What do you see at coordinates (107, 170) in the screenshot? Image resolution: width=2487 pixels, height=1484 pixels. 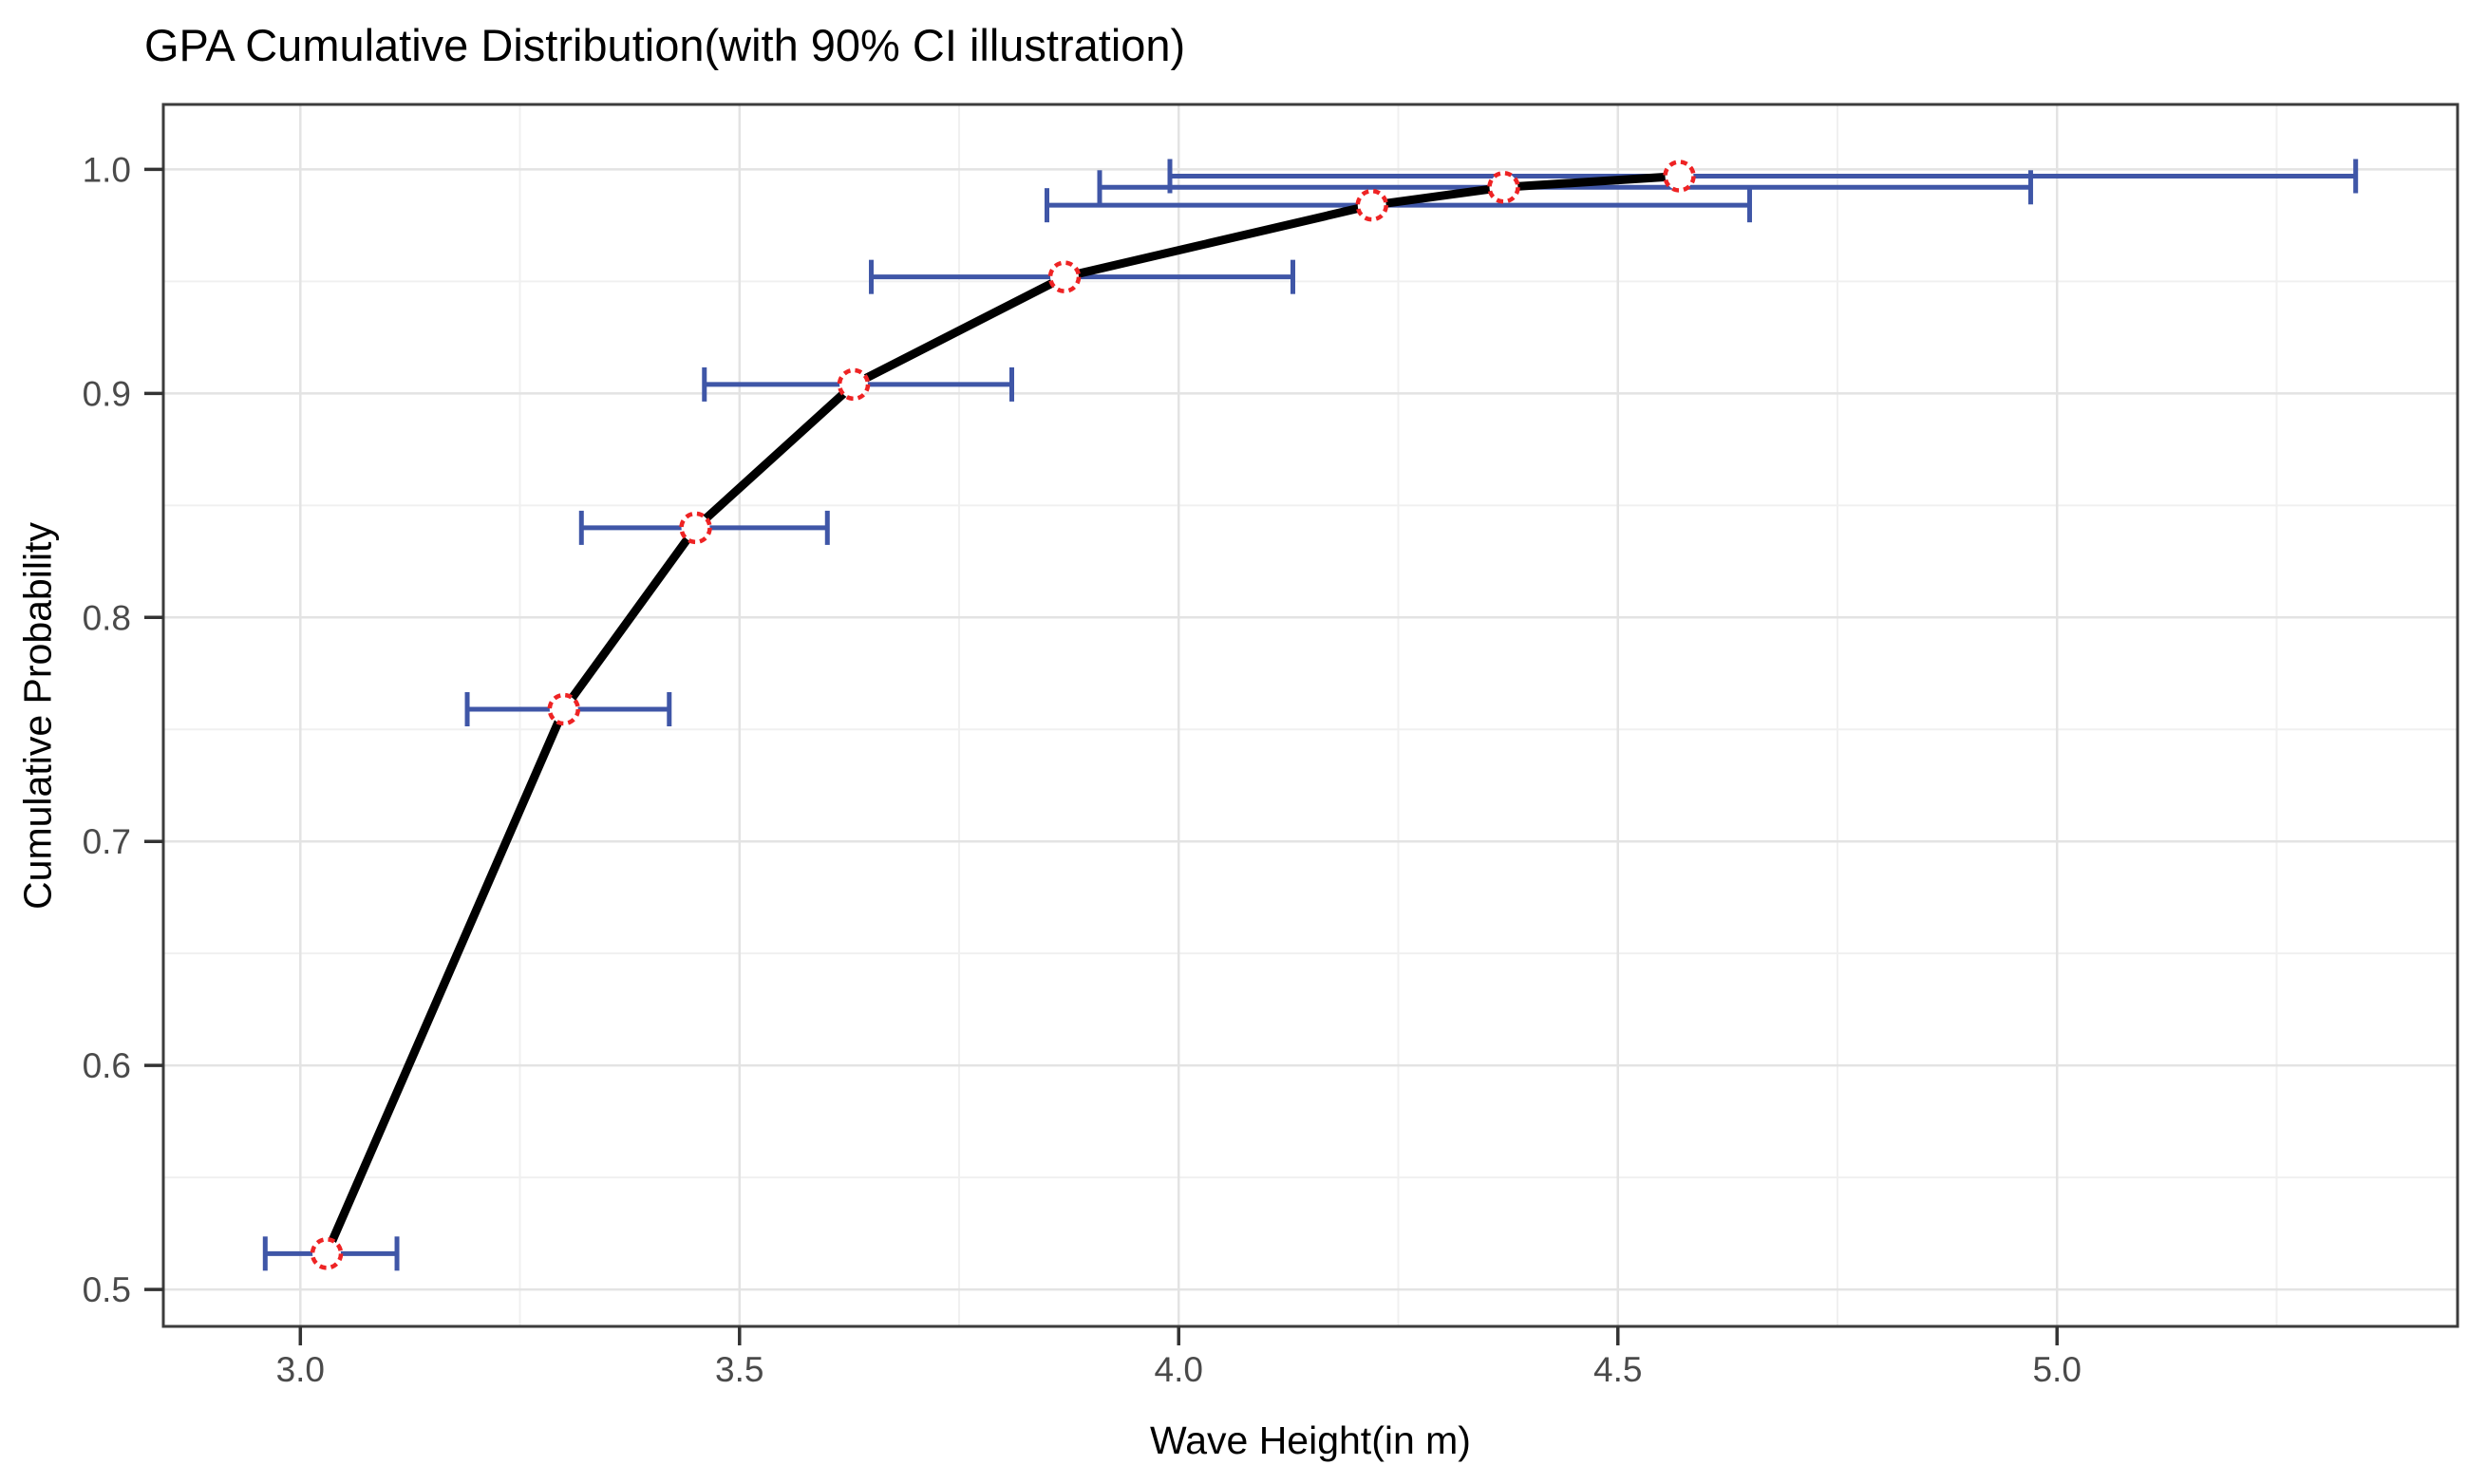 I see `y-tick-label: 1.0` at bounding box center [107, 170].